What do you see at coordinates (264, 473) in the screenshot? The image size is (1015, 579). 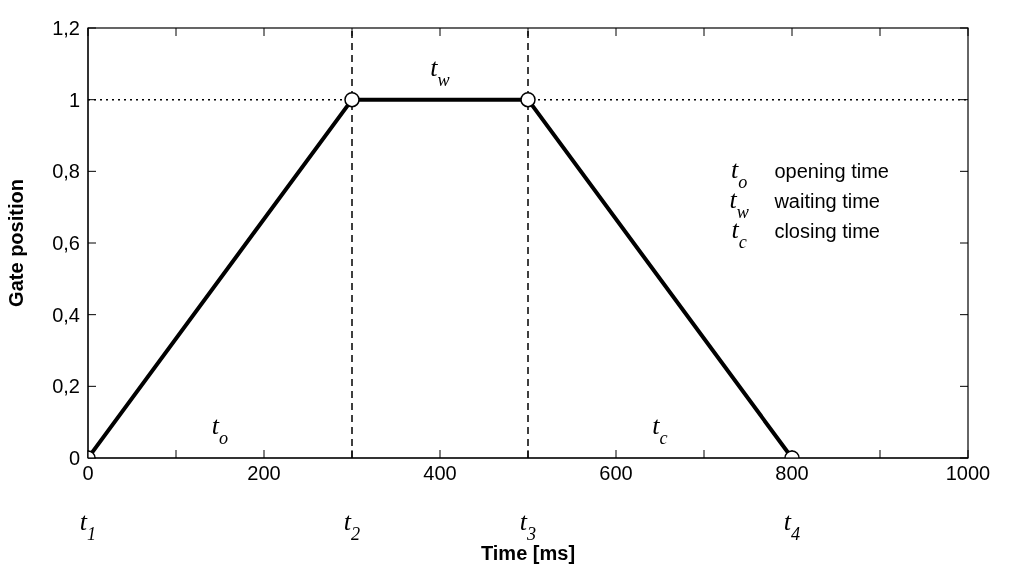 I see `x-tick-label: 200` at bounding box center [264, 473].